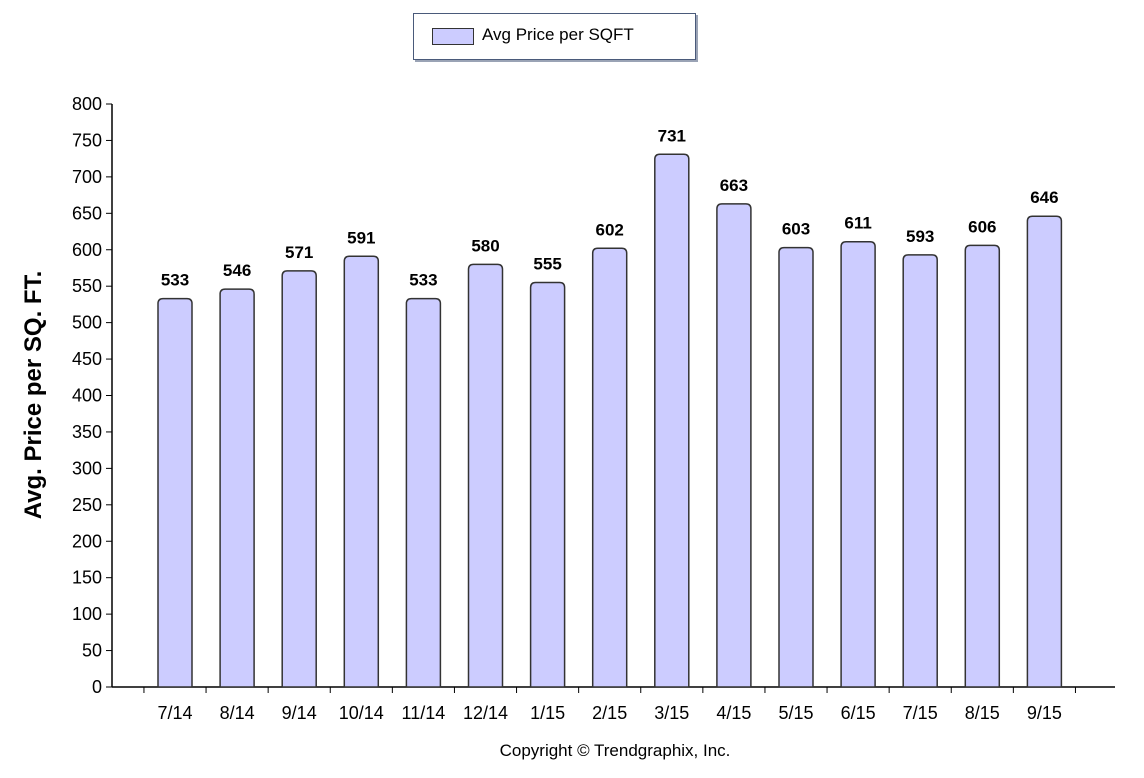 The width and height of the screenshot is (1144, 778). What do you see at coordinates (87, 359) in the screenshot?
I see `y-tick-label: 450` at bounding box center [87, 359].